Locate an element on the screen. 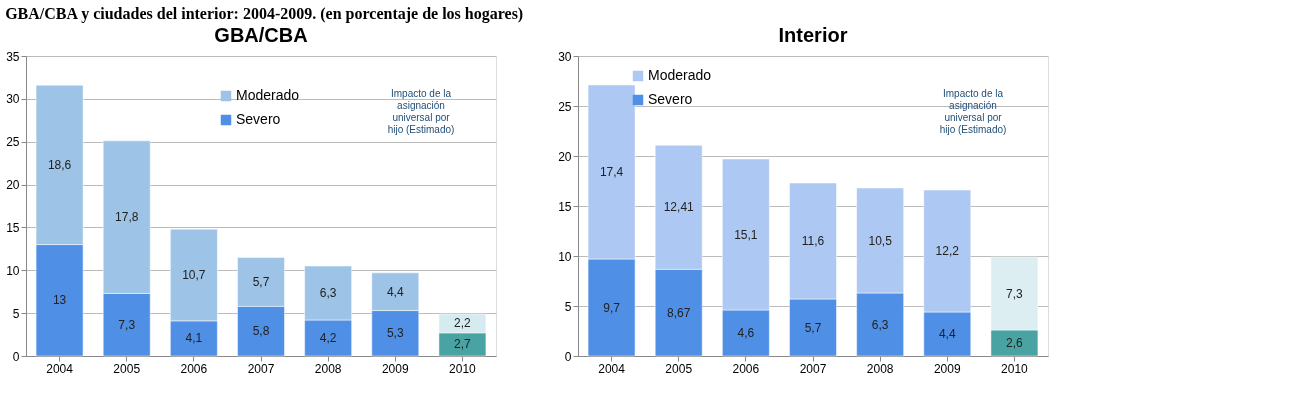  data-label: 2,6 is located at coordinates (1015, 343).